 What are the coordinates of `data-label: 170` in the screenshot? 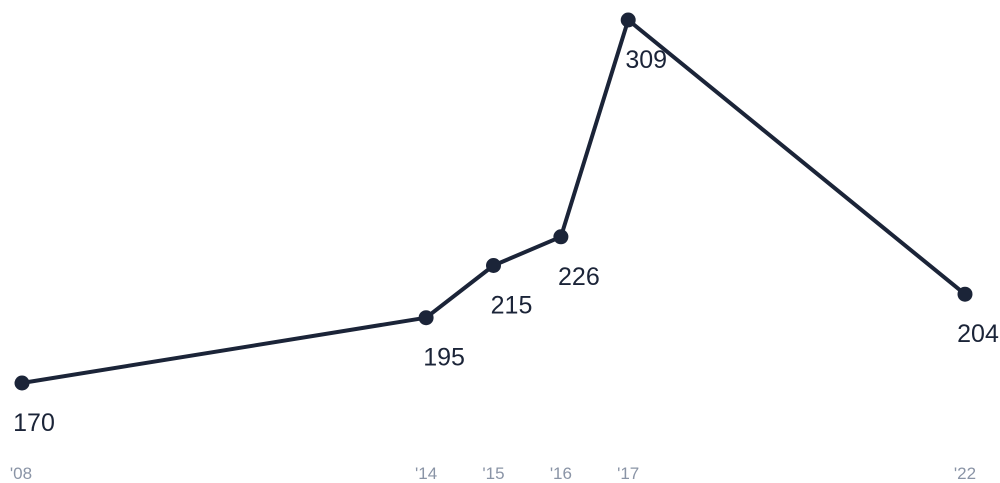 It's located at (34, 423).